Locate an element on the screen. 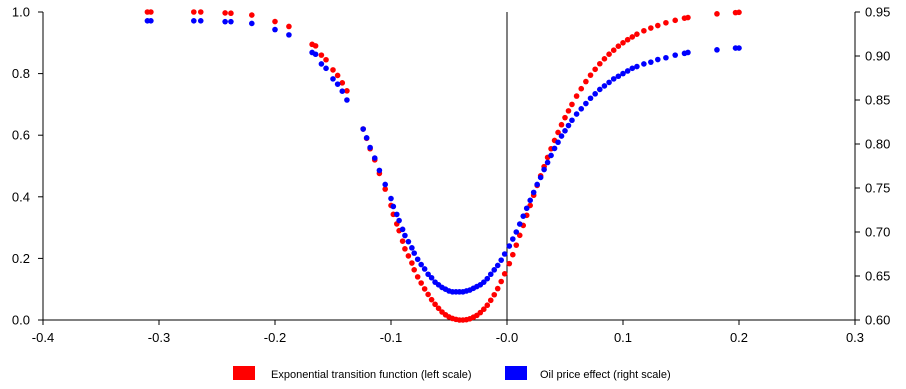  x-tick-label: 0.3 is located at coordinates (855, 337).